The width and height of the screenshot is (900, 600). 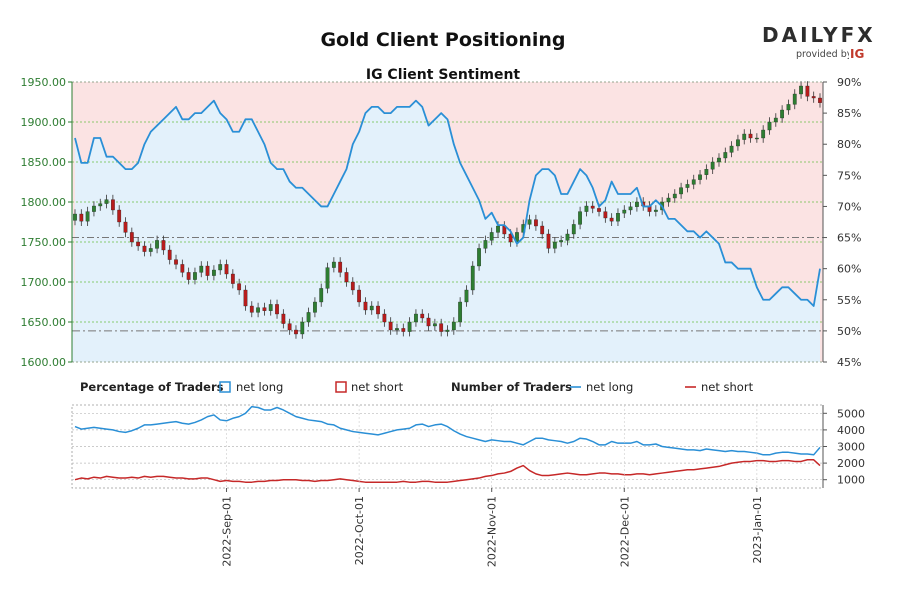 I want to click on traders-tick-label: 1000, so click(x=851, y=480).